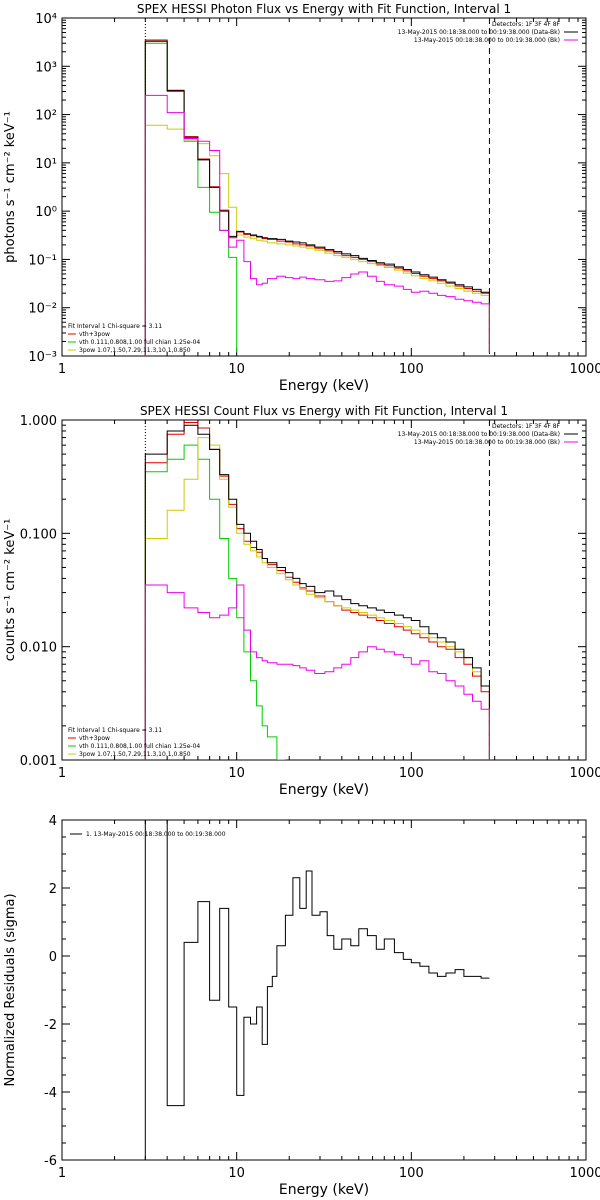 This screenshot has width=600, height=1200. What do you see at coordinates (46, 67) in the screenshot?
I see `y-tick-label: 10³` at bounding box center [46, 67].